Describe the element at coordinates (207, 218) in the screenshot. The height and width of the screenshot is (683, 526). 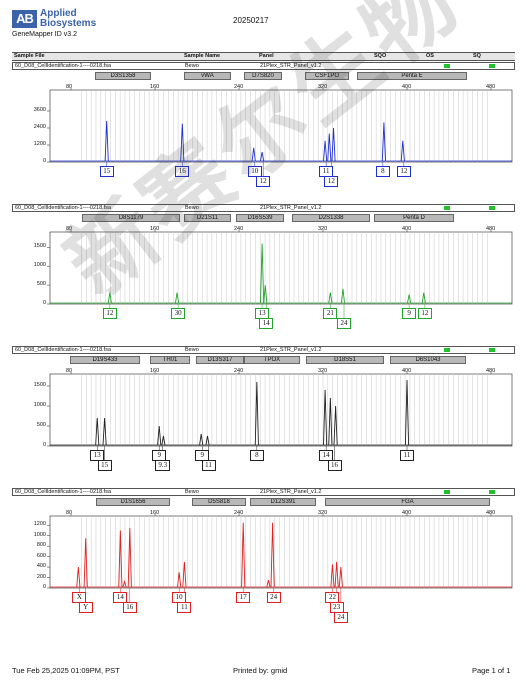
I see `marker-d21s11: D21S11` at that location.